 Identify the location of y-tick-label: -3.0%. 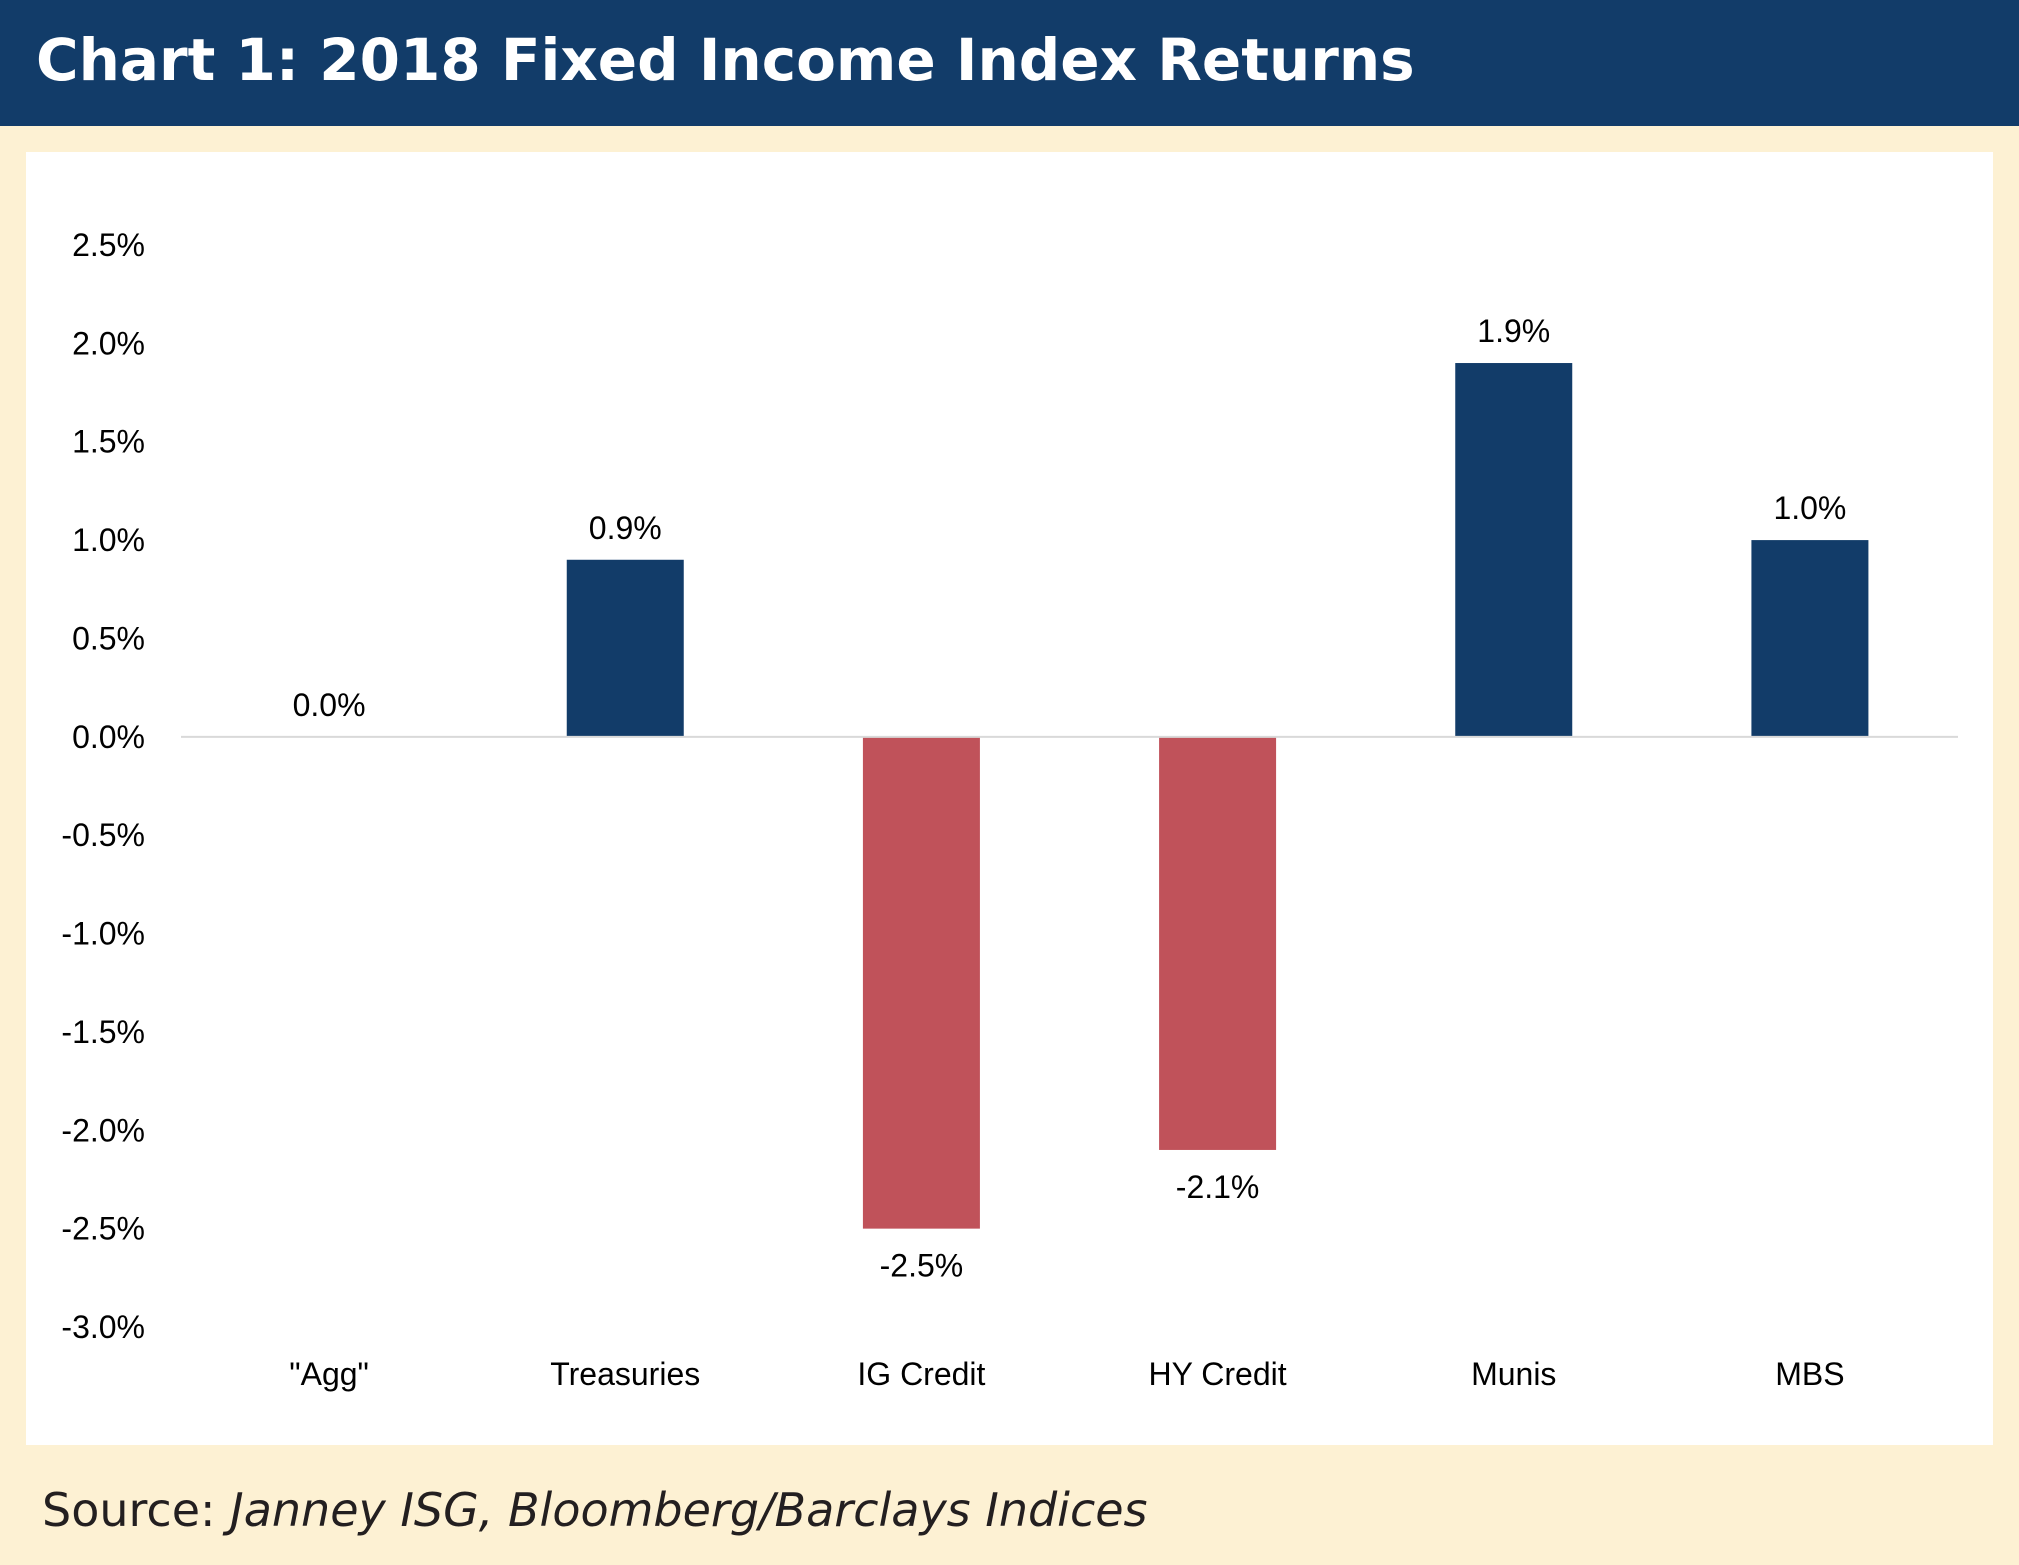
(103, 1327).